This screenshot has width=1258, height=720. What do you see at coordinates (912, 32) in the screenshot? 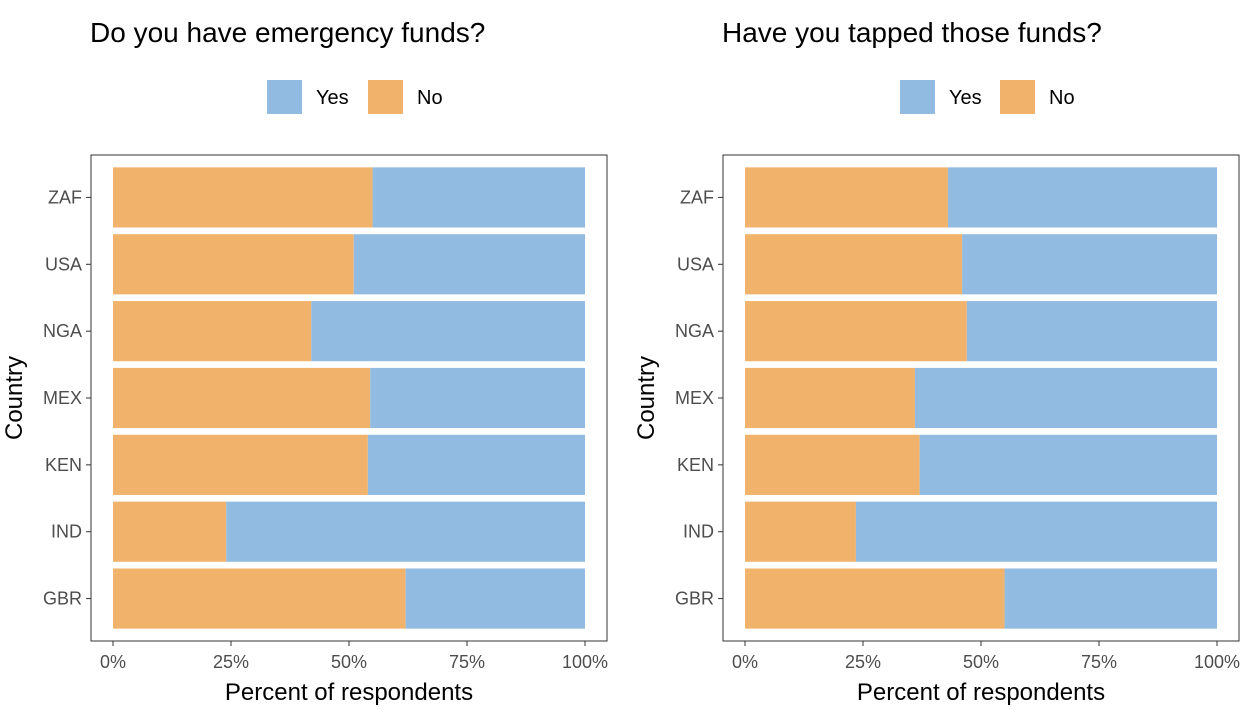
I see `chart-title: Have you tapped those funds?` at bounding box center [912, 32].